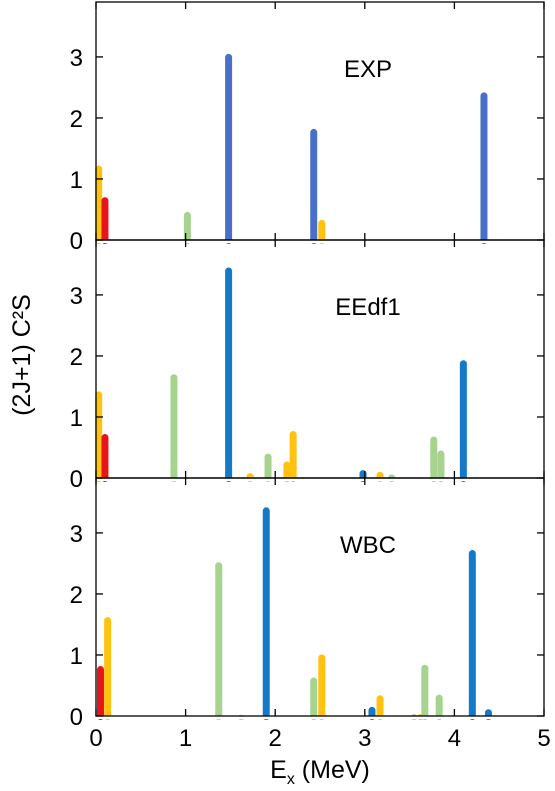  Describe the element at coordinates (364, 738) in the screenshot. I see `x-tick-label: 3` at that location.